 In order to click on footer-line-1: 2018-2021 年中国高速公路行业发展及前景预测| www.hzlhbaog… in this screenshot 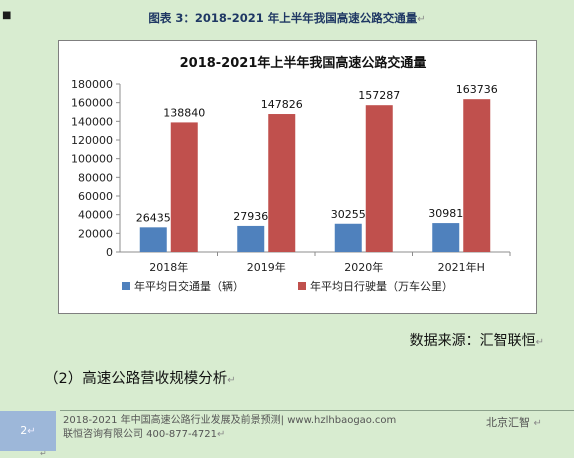, I will do `click(230, 420)`.